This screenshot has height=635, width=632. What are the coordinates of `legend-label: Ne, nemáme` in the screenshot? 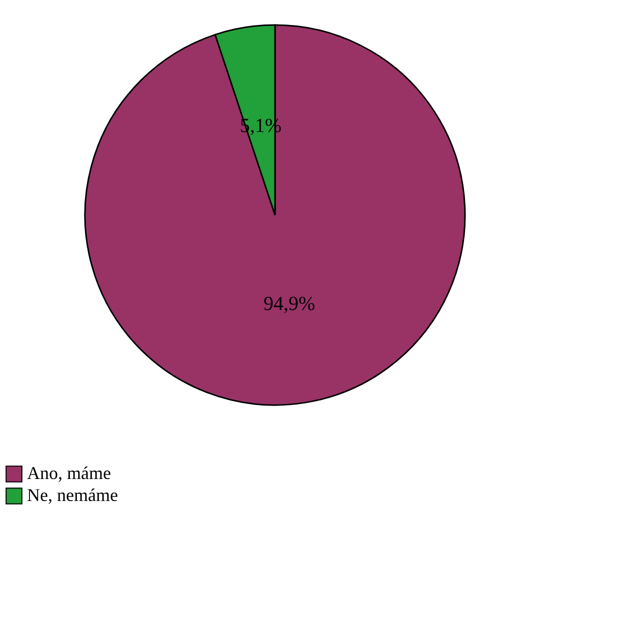 It's located at (72, 495).